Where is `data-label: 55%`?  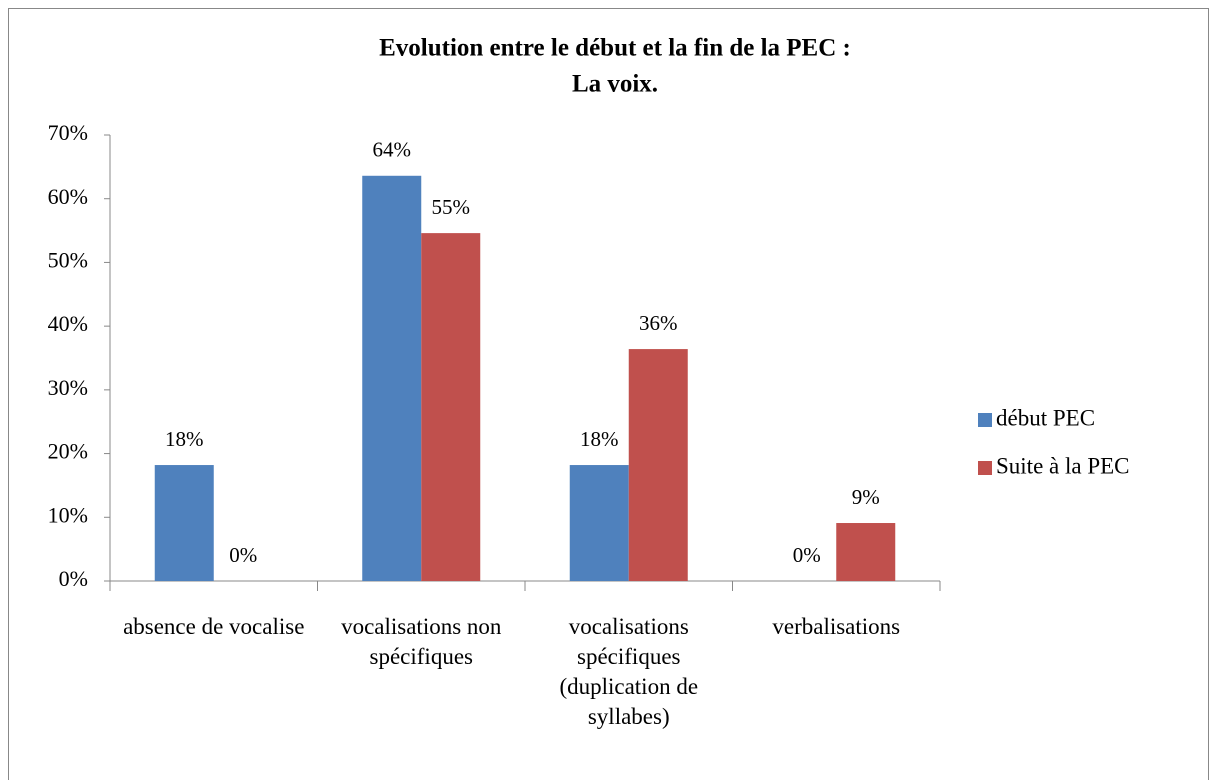 data-label: 55% is located at coordinates (451, 207).